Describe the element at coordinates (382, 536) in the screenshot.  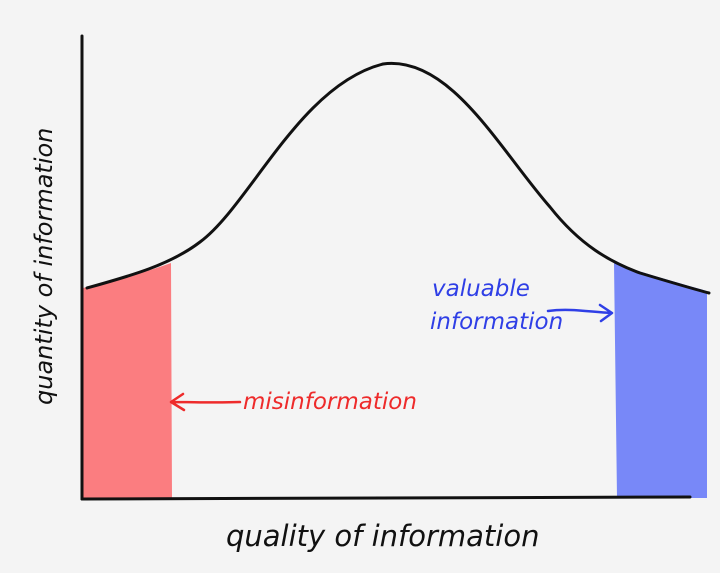
I see `x-axis-label: quality of information` at that location.